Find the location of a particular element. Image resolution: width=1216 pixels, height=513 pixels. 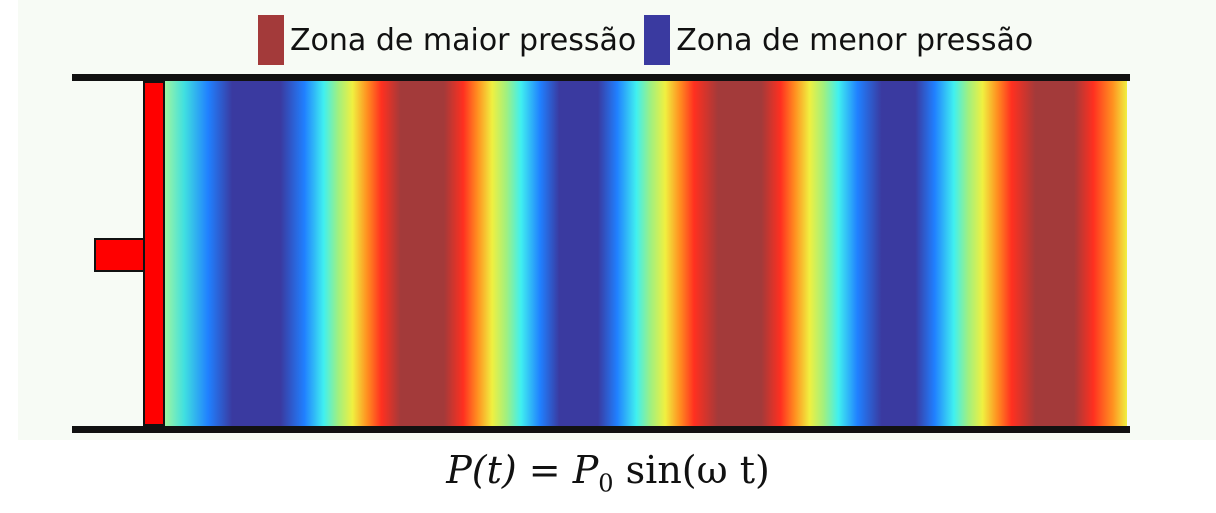

tube-bottom-wall is located at coordinates (601, 429).